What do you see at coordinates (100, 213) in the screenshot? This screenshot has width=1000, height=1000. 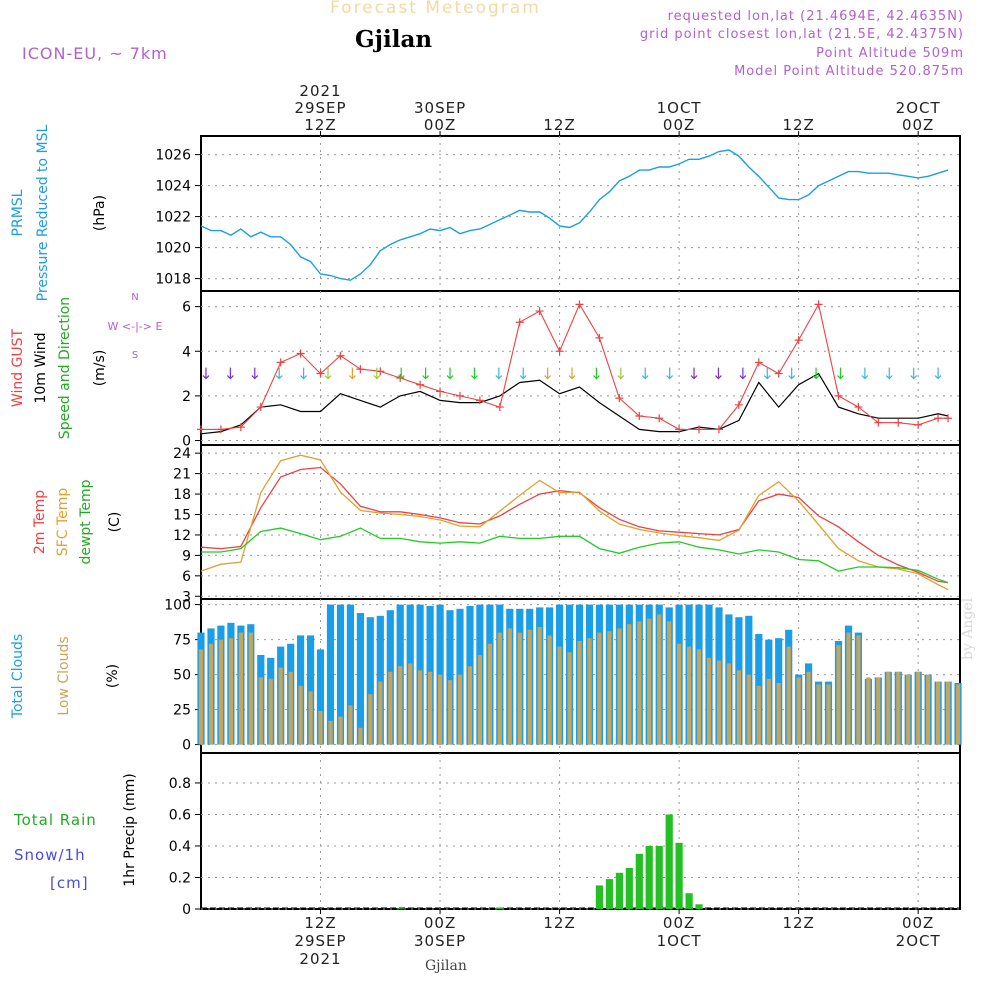 I see `pressure-unit-label: (hPa)` at bounding box center [100, 213].